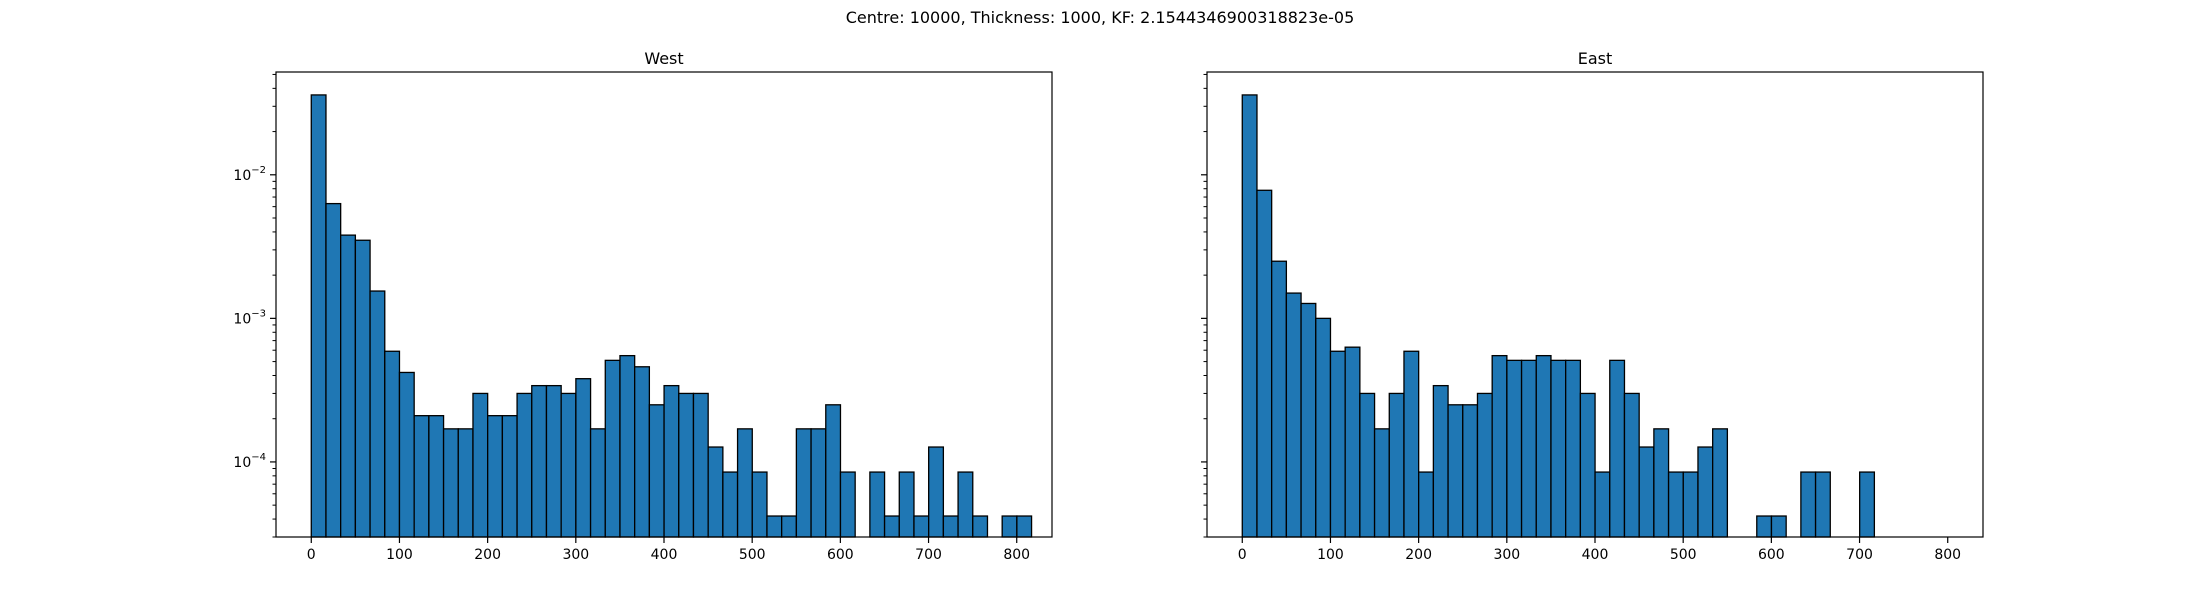  I want to click on y-tick-label: 10⁻³, so click(249, 317).